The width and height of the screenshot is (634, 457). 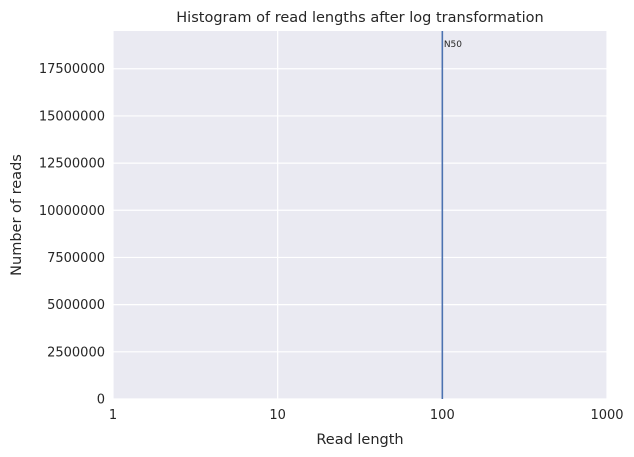 What do you see at coordinates (113, 415) in the screenshot?
I see `x-tick-label-0: 1` at bounding box center [113, 415].